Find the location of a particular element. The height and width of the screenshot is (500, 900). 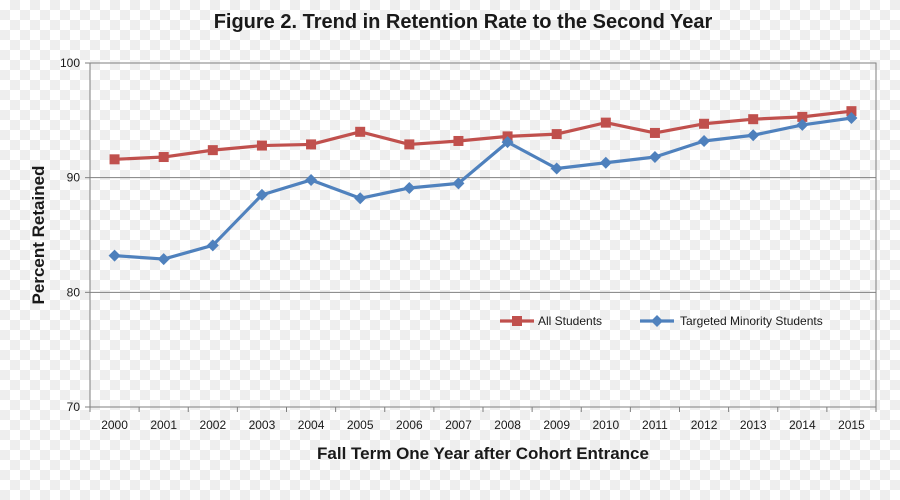

series-line is located at coordinates (483, 135).